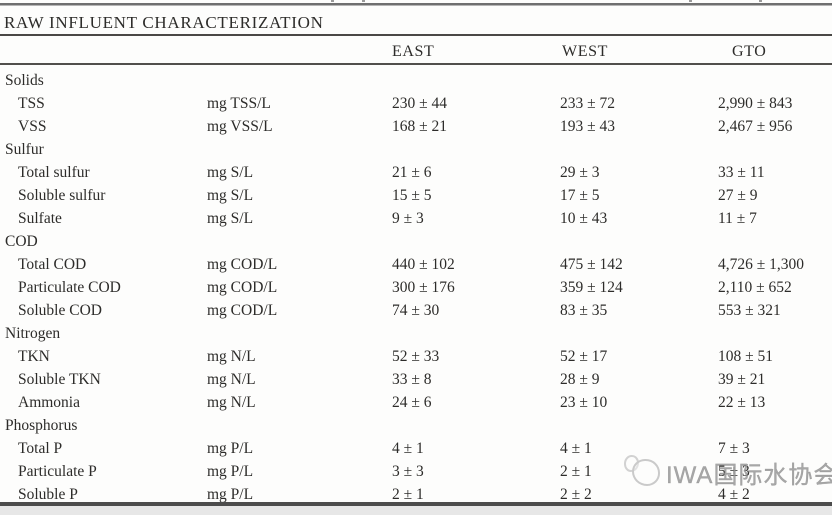 The image size is (832, 515). I want to click on section-header-cod: COD, so click(416, 241).